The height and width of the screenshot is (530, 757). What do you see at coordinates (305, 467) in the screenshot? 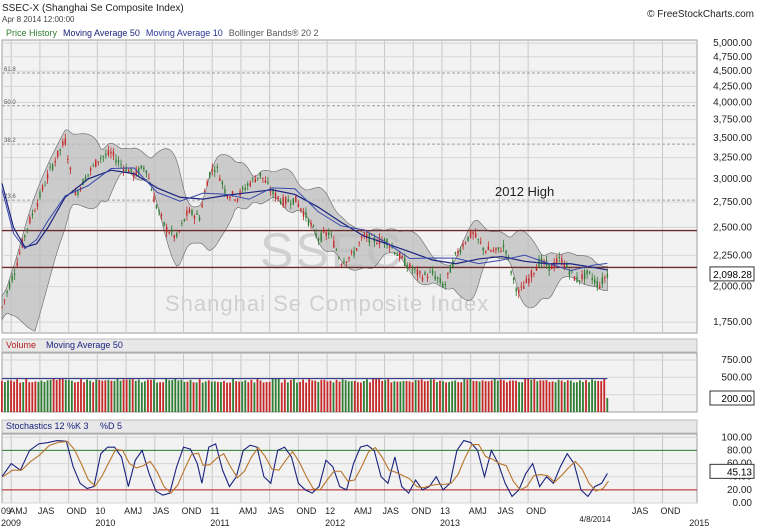
I see `stoch-d-line` at bounding box center [305, 467].